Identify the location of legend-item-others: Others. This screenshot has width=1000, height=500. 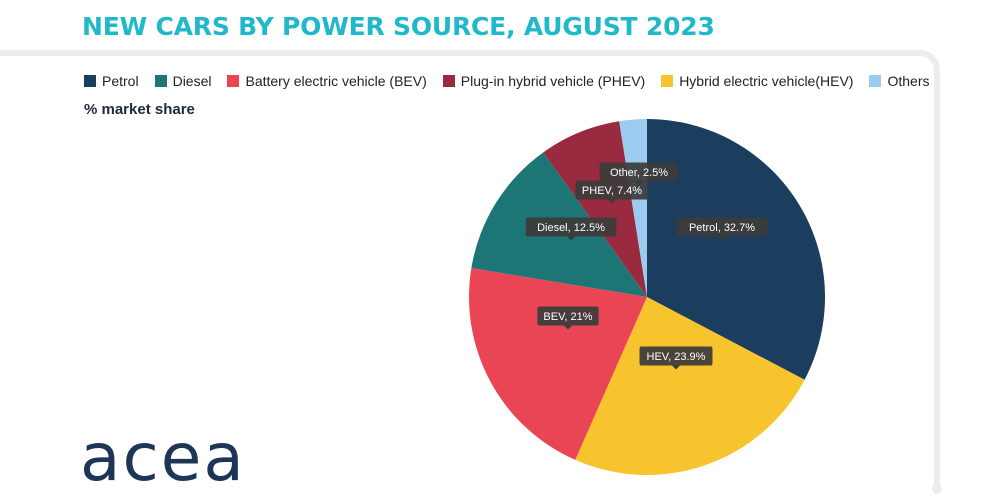
(899, 81).